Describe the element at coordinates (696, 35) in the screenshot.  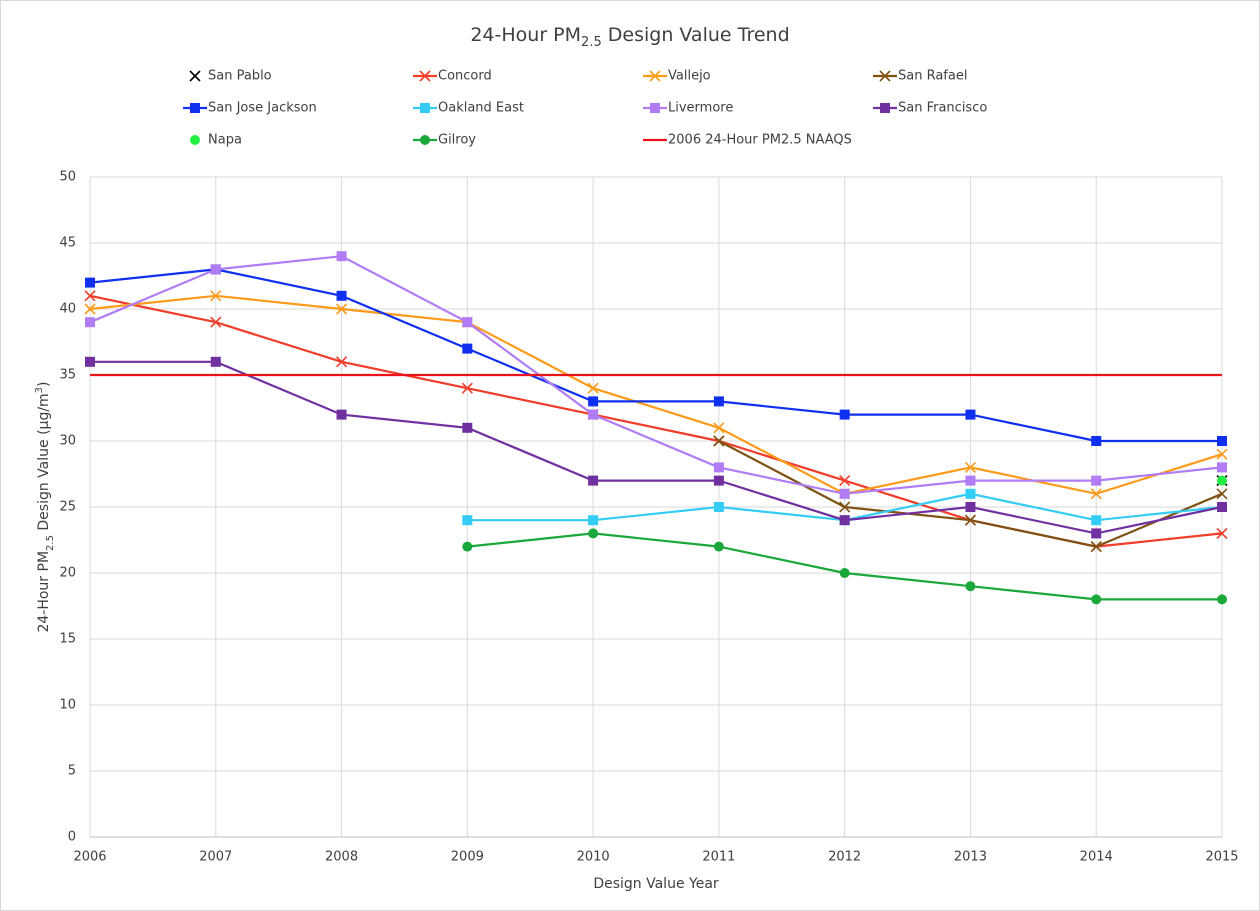
I see `title-part: Design Value Trend` at that location.